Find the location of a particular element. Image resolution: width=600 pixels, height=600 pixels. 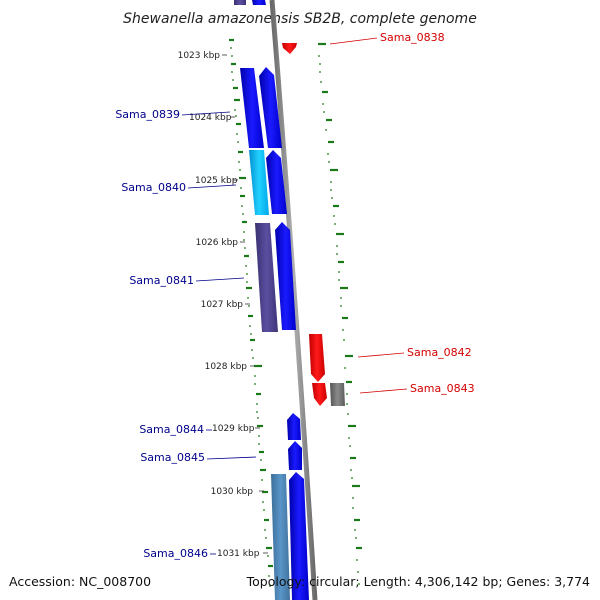

gene-forward-a is located at coordinates (270, 107).